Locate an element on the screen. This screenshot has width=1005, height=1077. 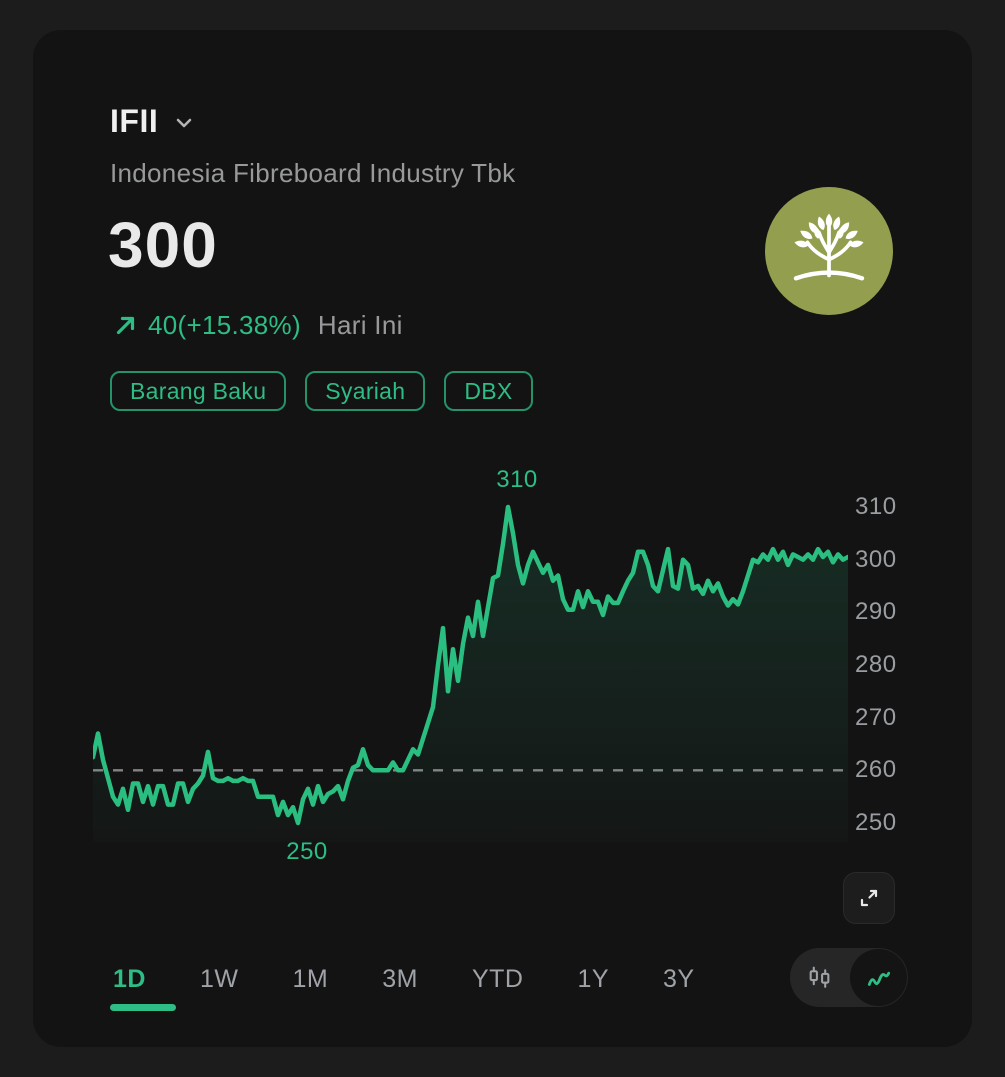
price-change-row: 40(+15.38%) Hari Ini is located at coordinates (257, 325).